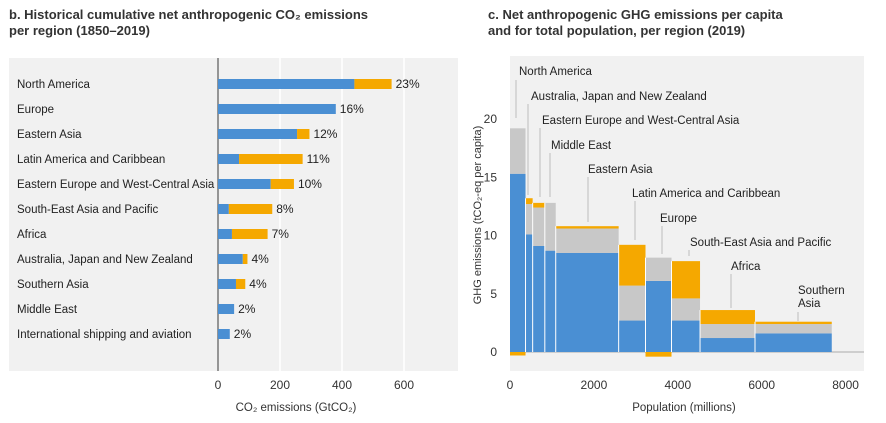 The width and height of the screenshot is (886, 423). Describe the element at coordinates (247, 309) in the screenshot. I see `data-label-middle-east: 2%` at that location.